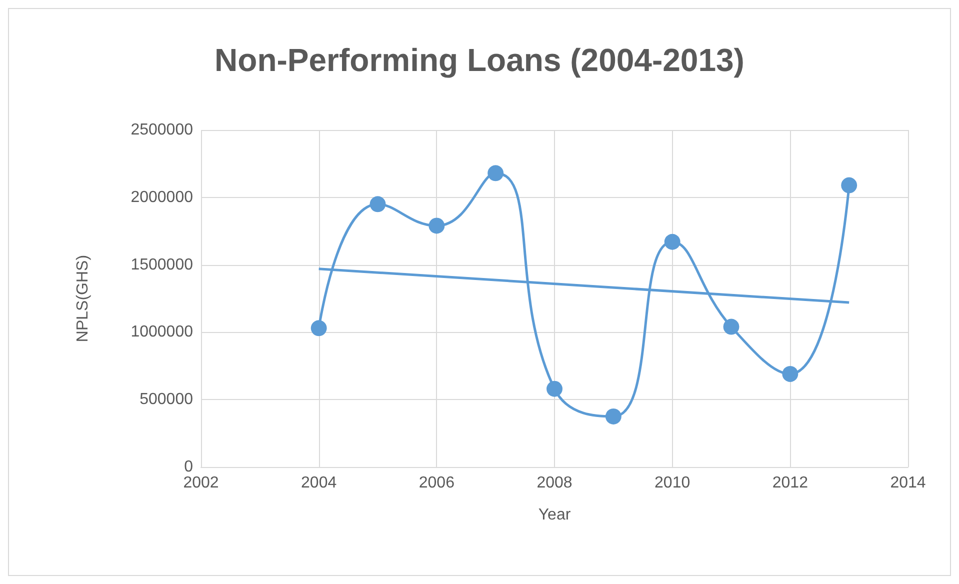  Describe the element at coordinates (479, 60) in the screenshot. I see `chart-title: Non-Performing Loans (2004-2013)` at that location.